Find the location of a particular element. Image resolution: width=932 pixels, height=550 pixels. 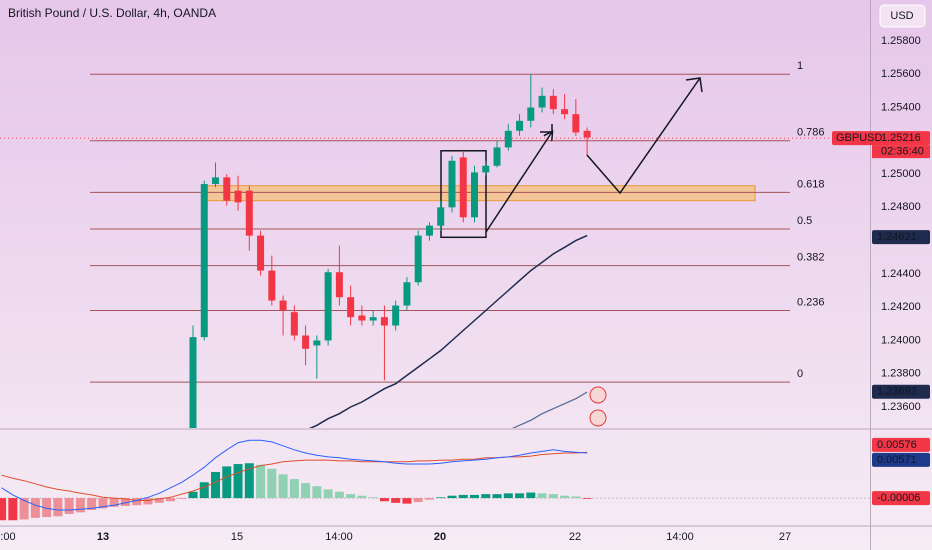

histogram-value-bg is located at coordinates (901, 498).